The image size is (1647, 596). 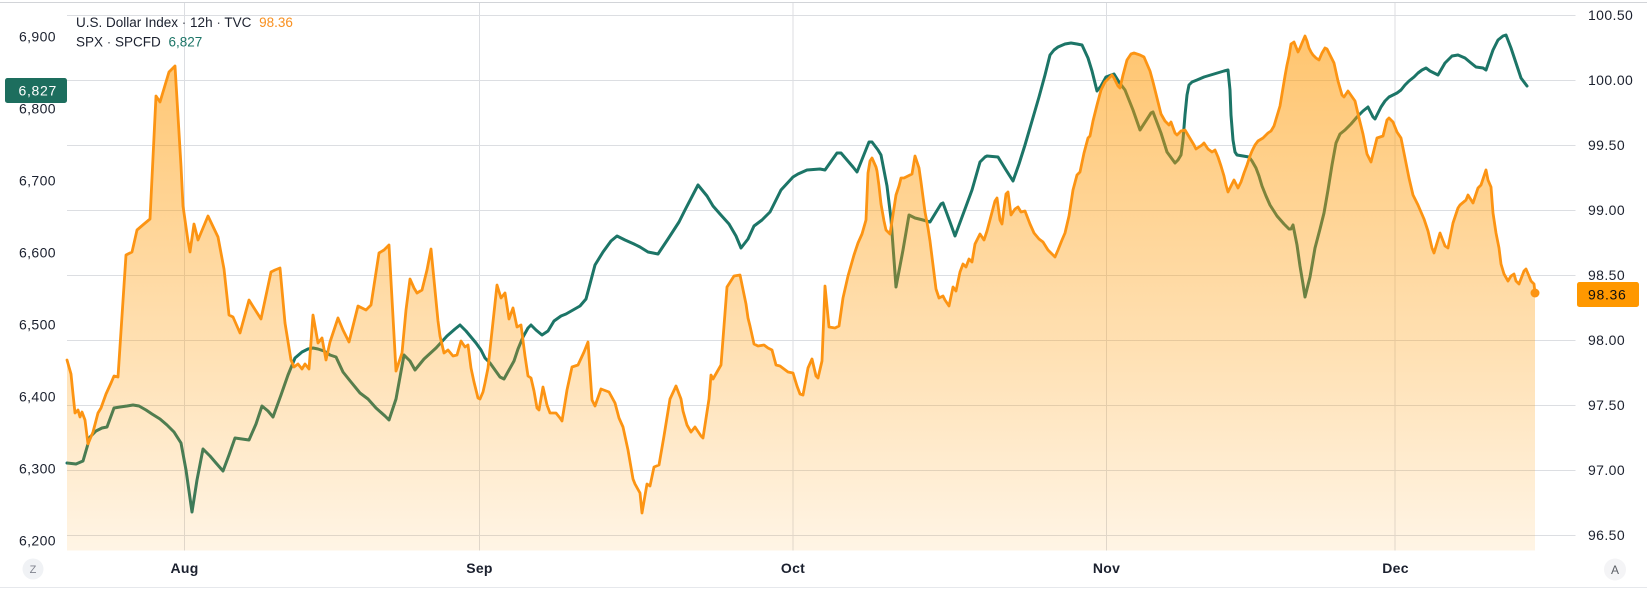 I want to click on svg-text: Aug, so click(x=184, y=568).